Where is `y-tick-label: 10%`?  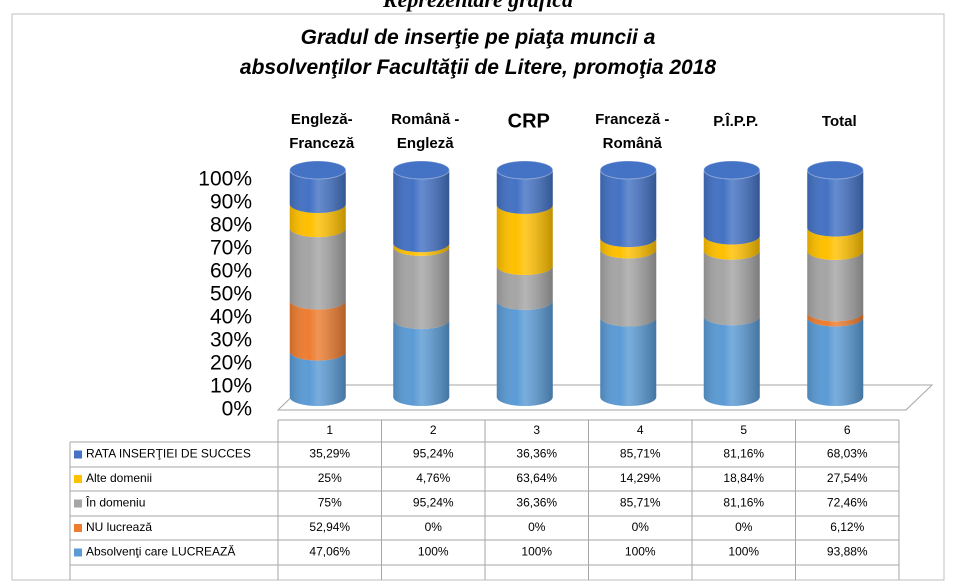
y-tick-label: 10% is located at coordinates (231, 386).